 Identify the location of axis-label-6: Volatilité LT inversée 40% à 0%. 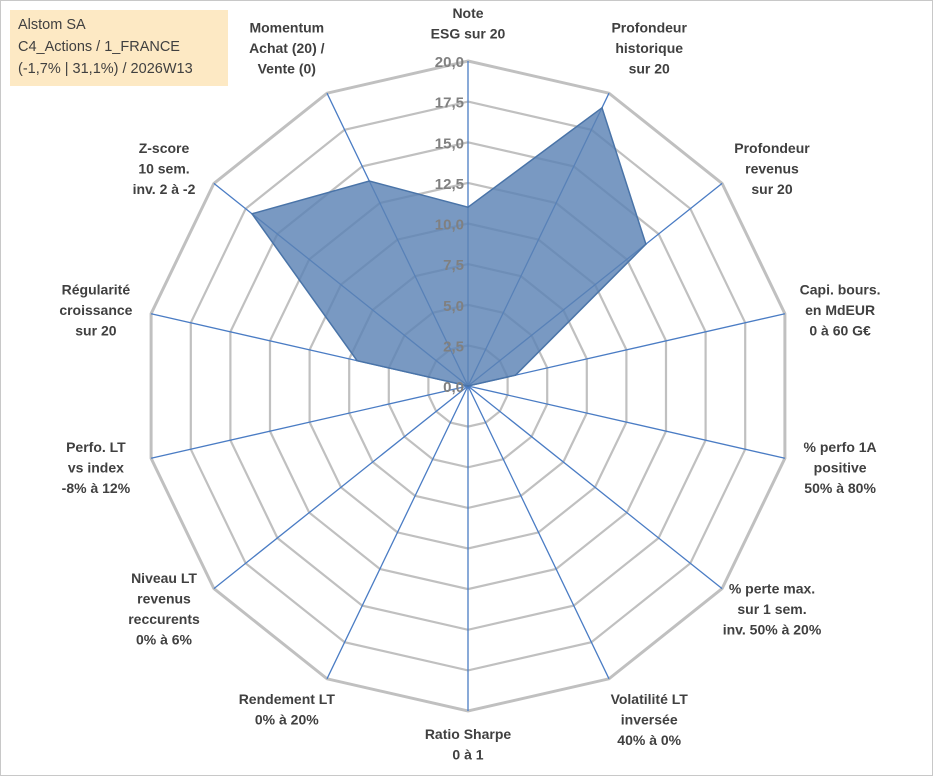
(650, 719).